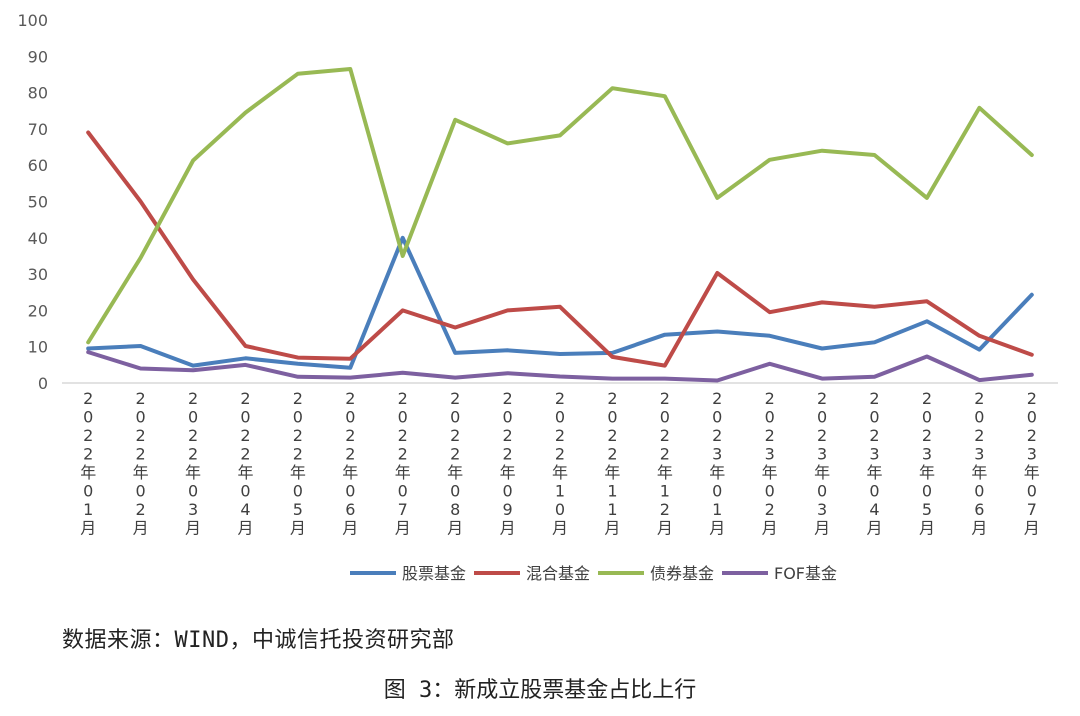 Image resolution: width=1080 pixels, height=716 pixels. What do you see at coordinates (258, 640) in the screenshot?
I see `source-note: 数据来源：WIND，中诚信托投资研究部` at bounding box center [258, 640].